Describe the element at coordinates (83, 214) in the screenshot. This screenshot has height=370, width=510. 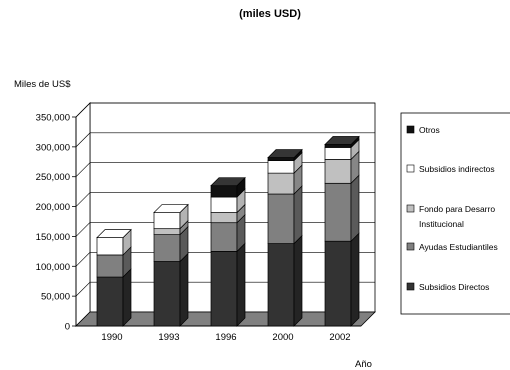
I see `side-wall` at that location.